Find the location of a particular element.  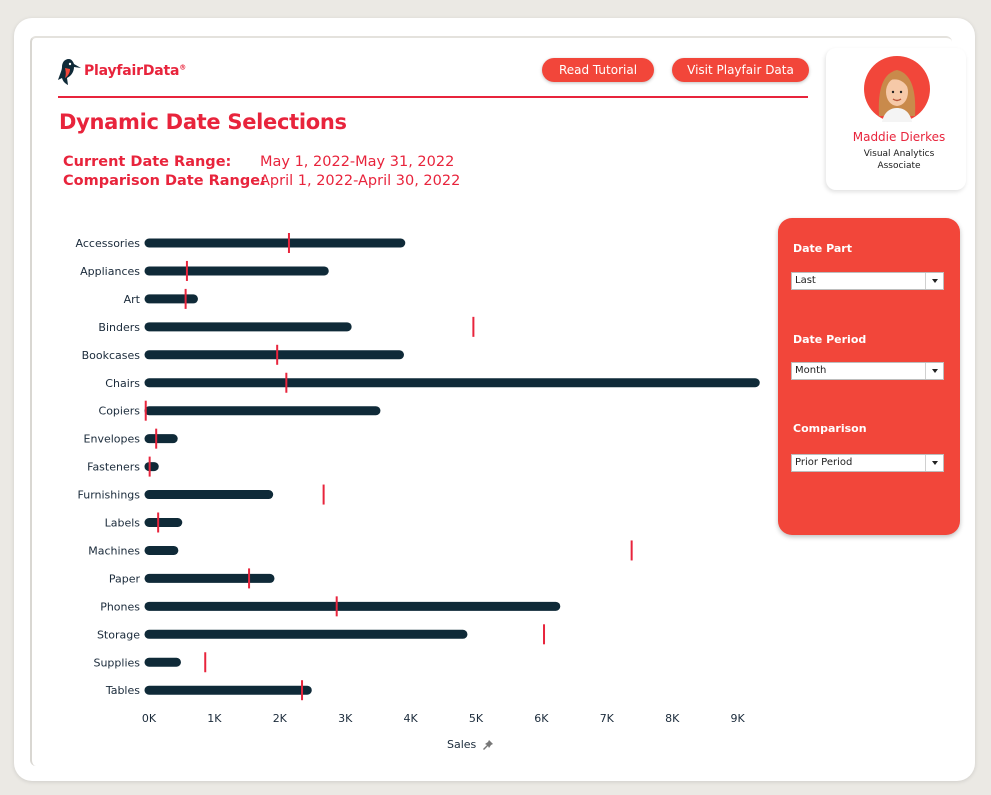

kingfisher-logo-icon is located at coordinates (69, 72).